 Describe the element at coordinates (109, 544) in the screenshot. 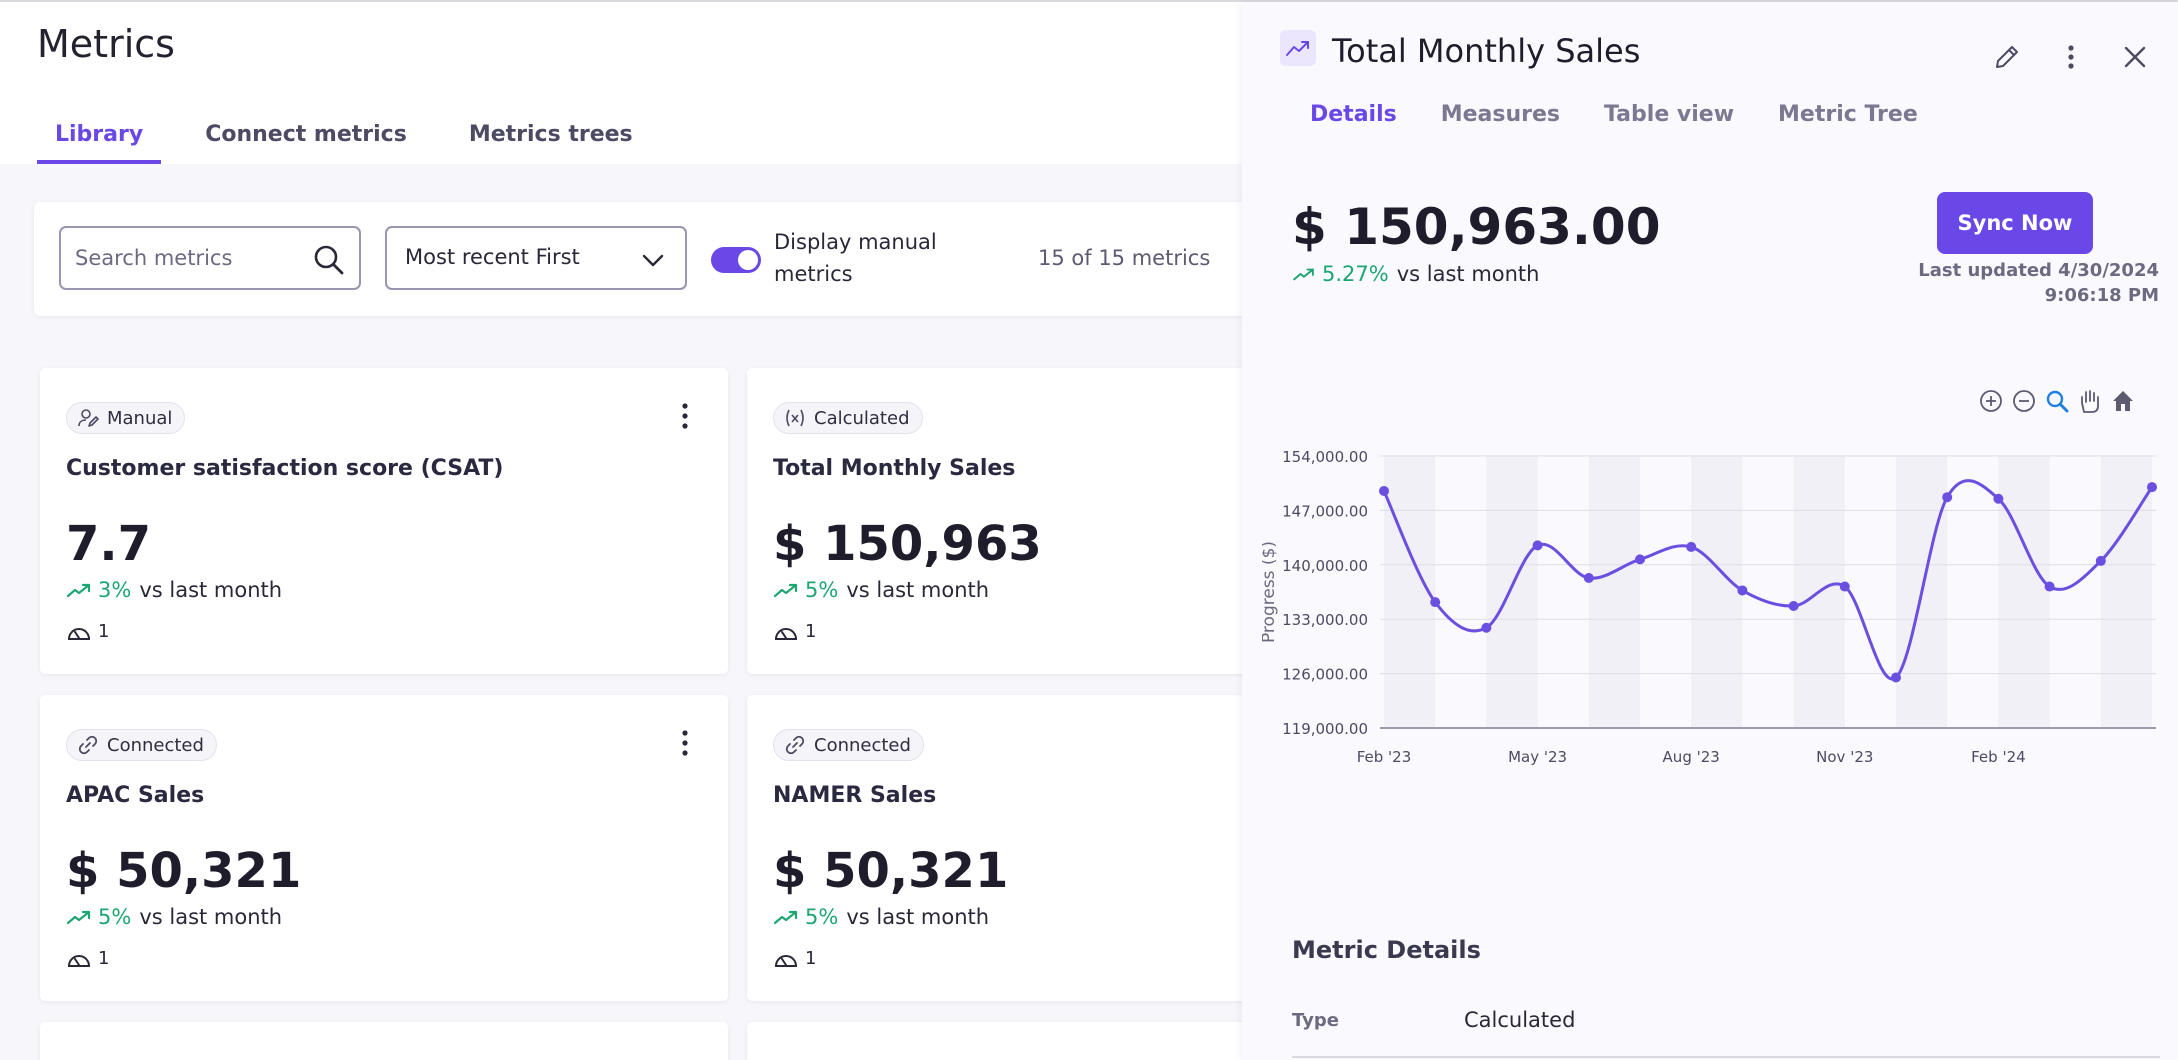

I see `card-value: 7.7` at that location.